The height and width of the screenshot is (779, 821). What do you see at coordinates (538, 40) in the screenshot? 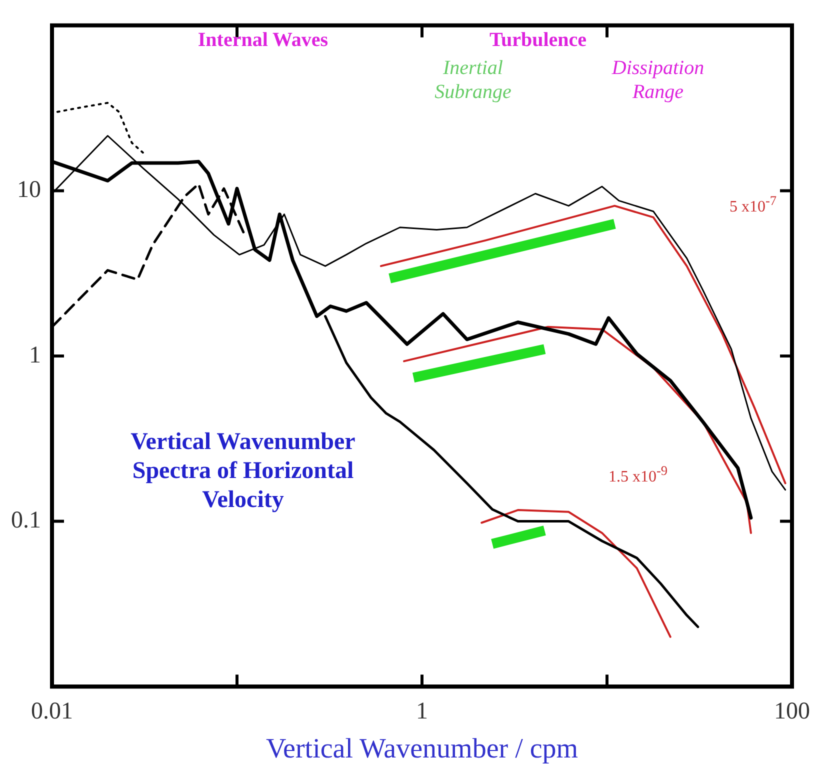
I see `annotation: Turbulence` at bounding box center [538, 40].